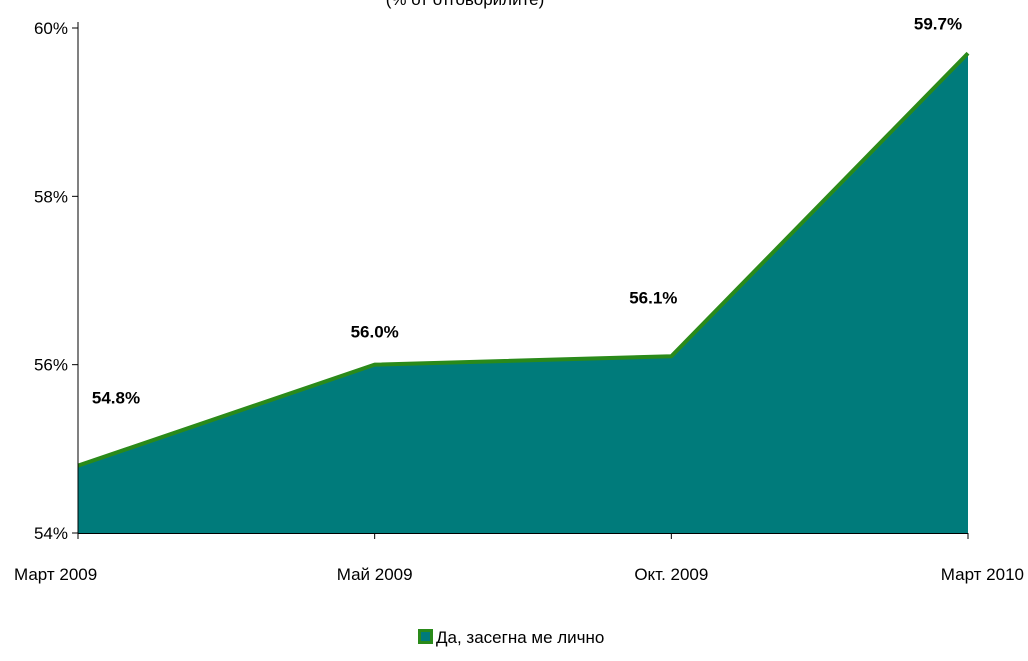 The height and width of the screenshot is (661, 1028). I want to click on y-tick-label: 58%, so click(51, 196).